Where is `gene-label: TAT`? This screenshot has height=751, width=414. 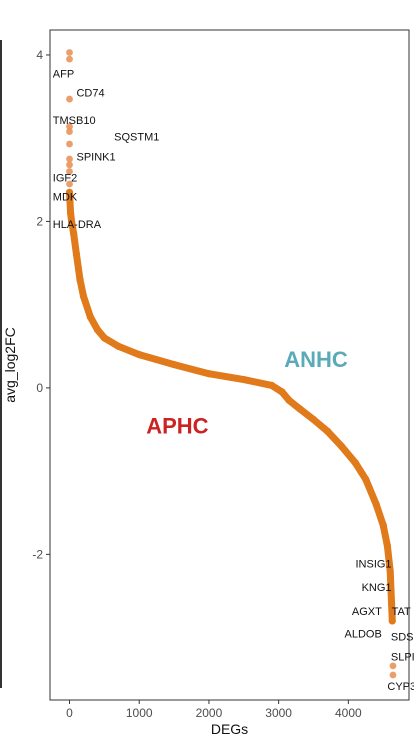
gene-label: TAT is located at coordinates (401, 612).